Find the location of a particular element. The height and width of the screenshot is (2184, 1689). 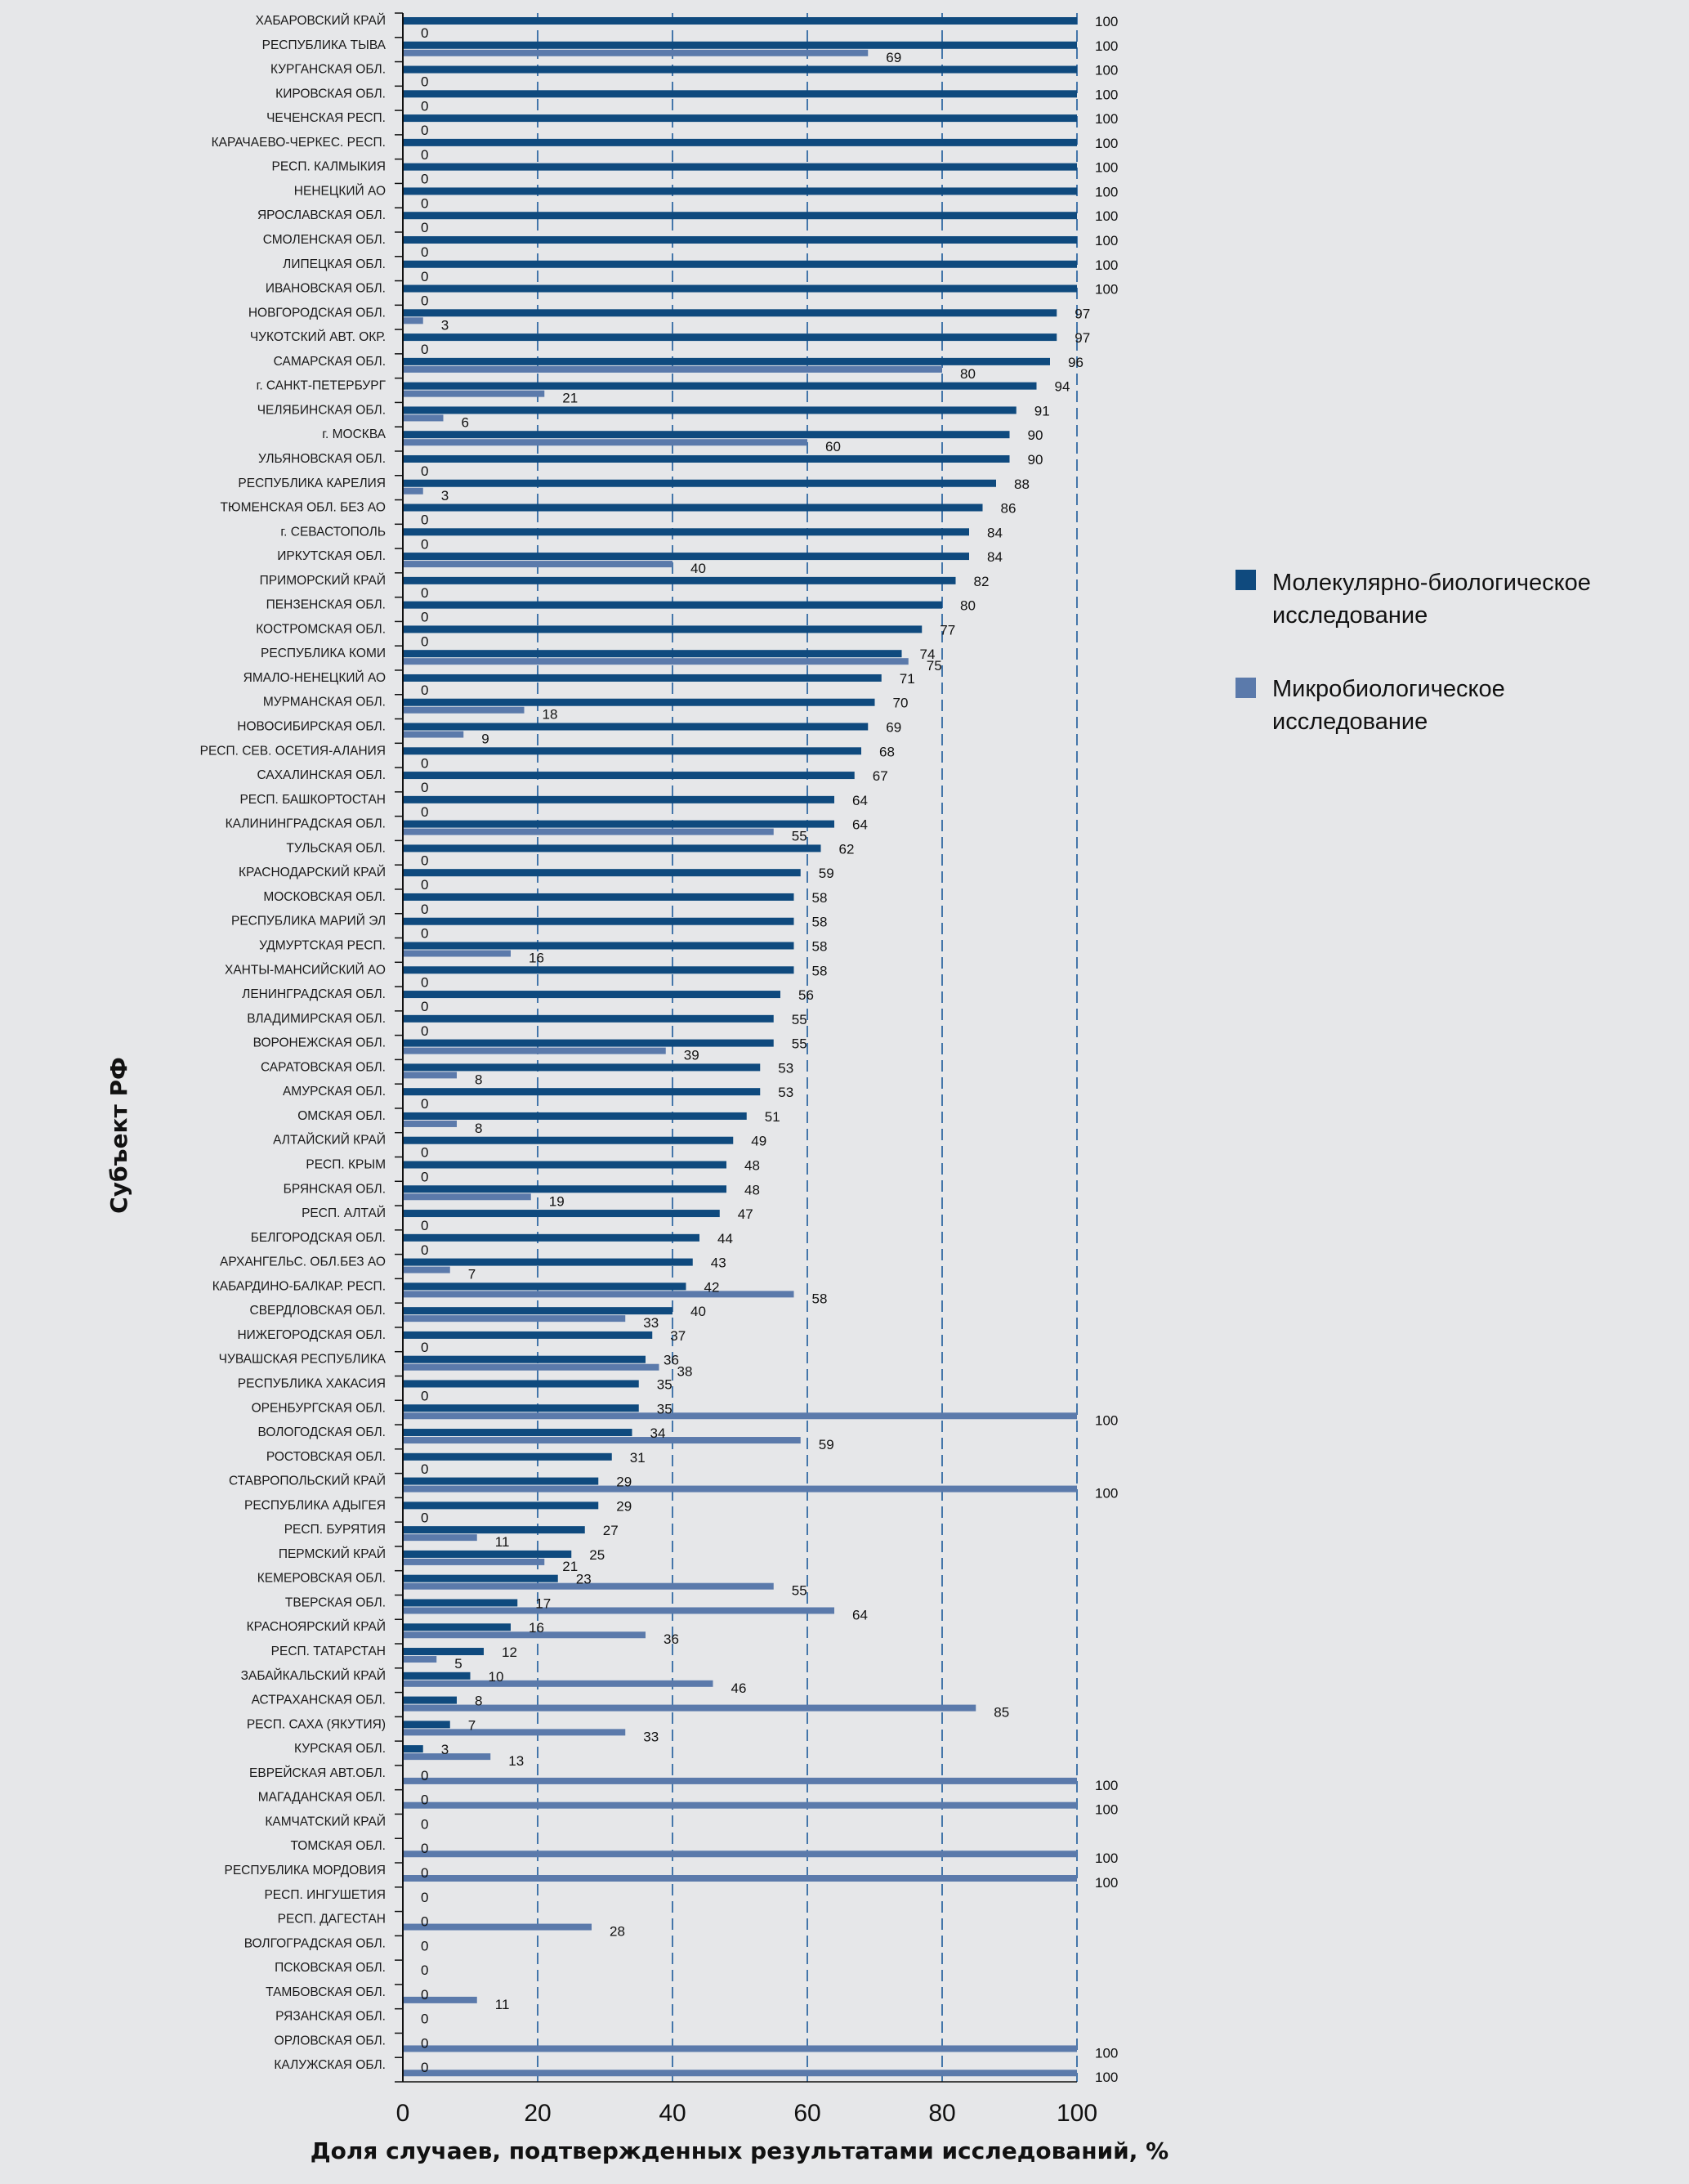

value-label-molecular: 58 is located at coordinates (820, 898).